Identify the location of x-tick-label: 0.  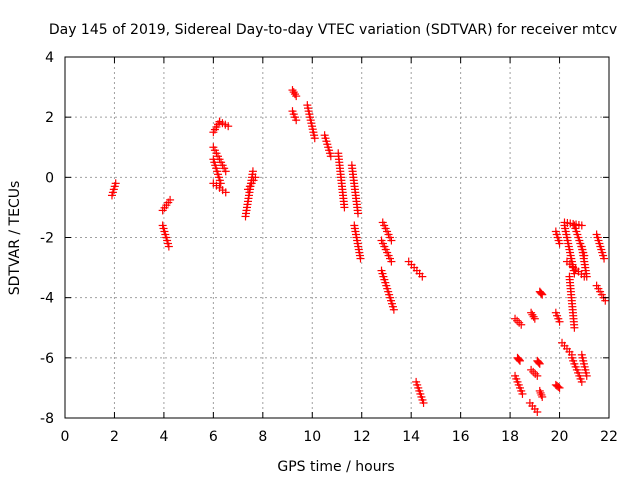
(65, 437).